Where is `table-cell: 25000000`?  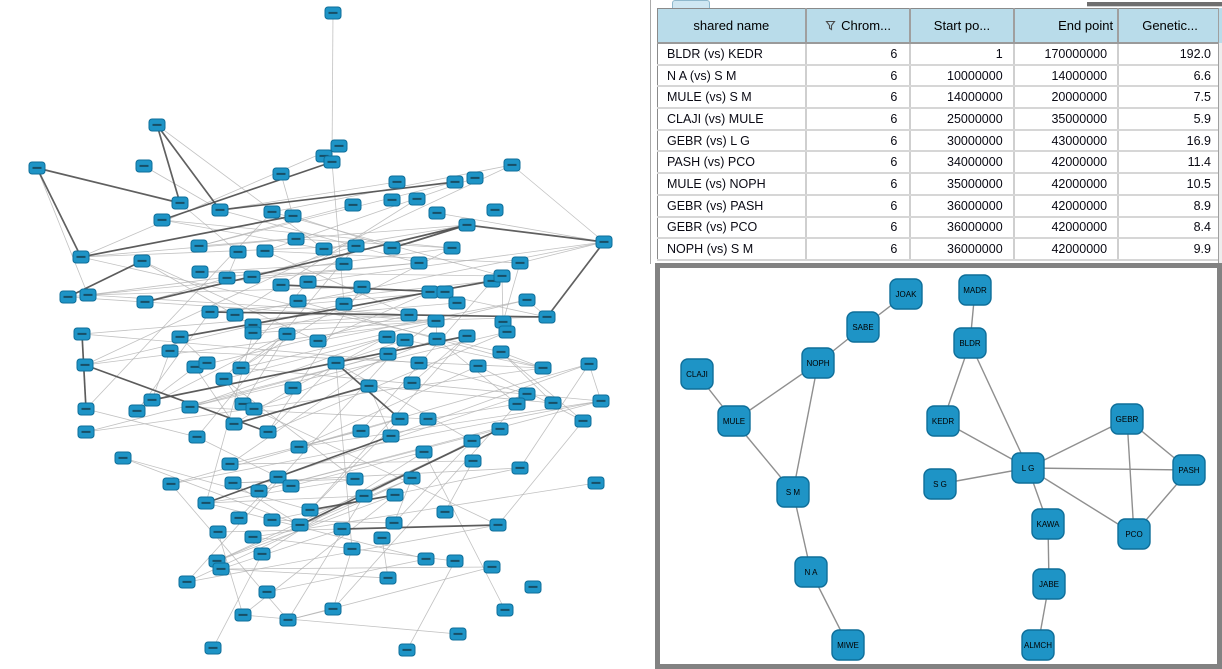 table-cell: 25000000 is located at coordinates (962, 119).